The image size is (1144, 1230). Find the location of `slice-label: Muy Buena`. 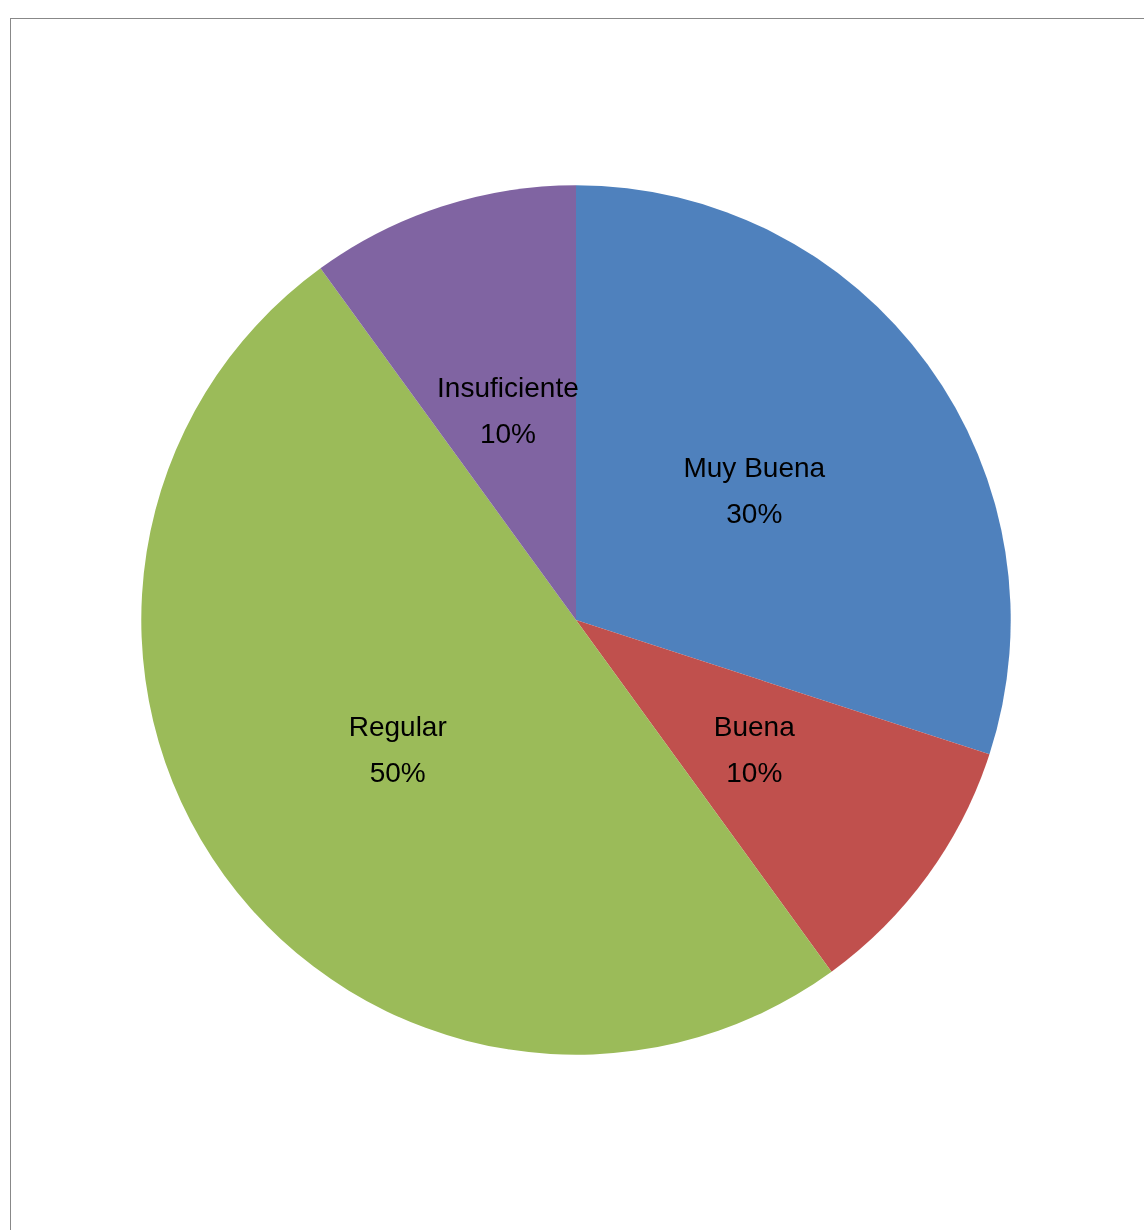

slice-label: Muy Buena is located at coordinates (754, 467).